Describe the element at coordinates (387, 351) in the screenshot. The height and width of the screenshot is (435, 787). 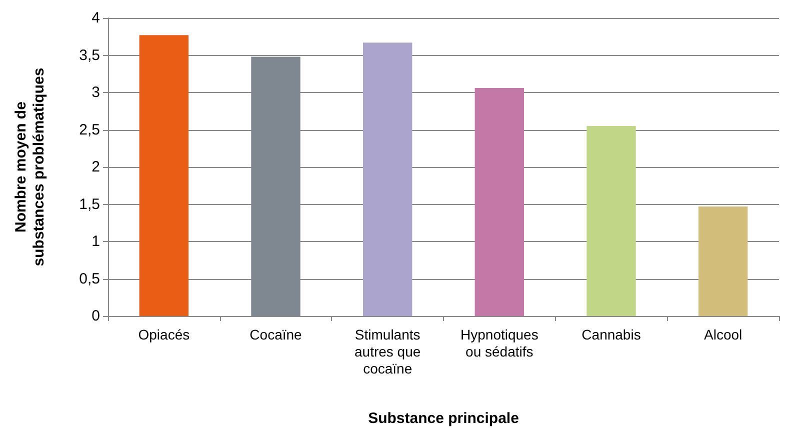
I see `x-tick-label: Stimulants autres que cocaïne` at that location.